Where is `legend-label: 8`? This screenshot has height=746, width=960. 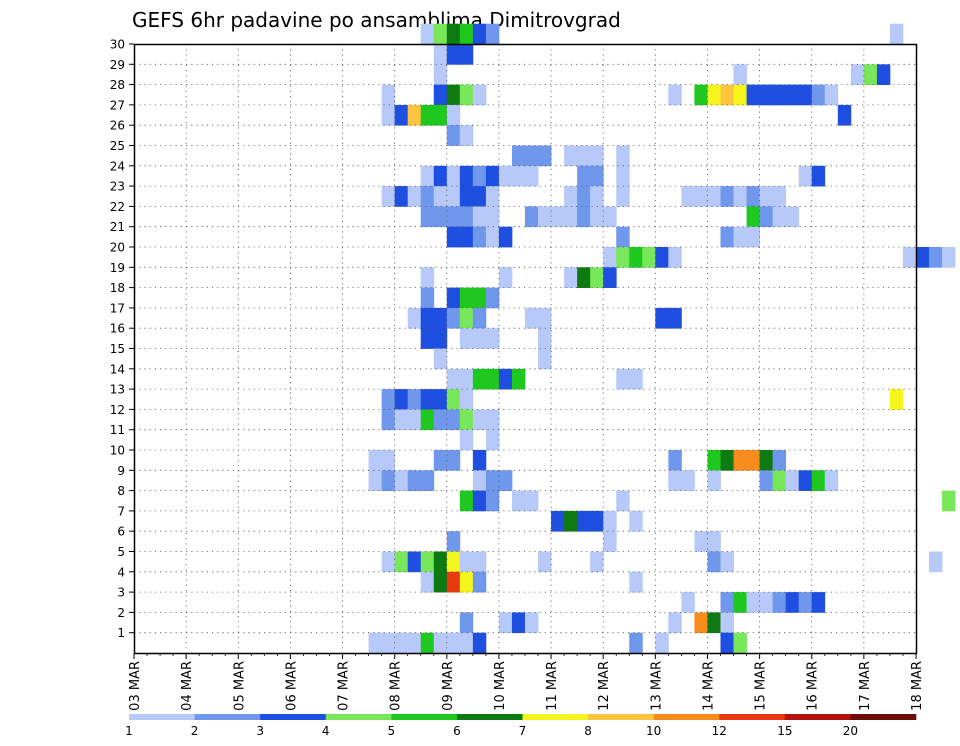
legend-label: 8 is located at coordinates (588, 731).